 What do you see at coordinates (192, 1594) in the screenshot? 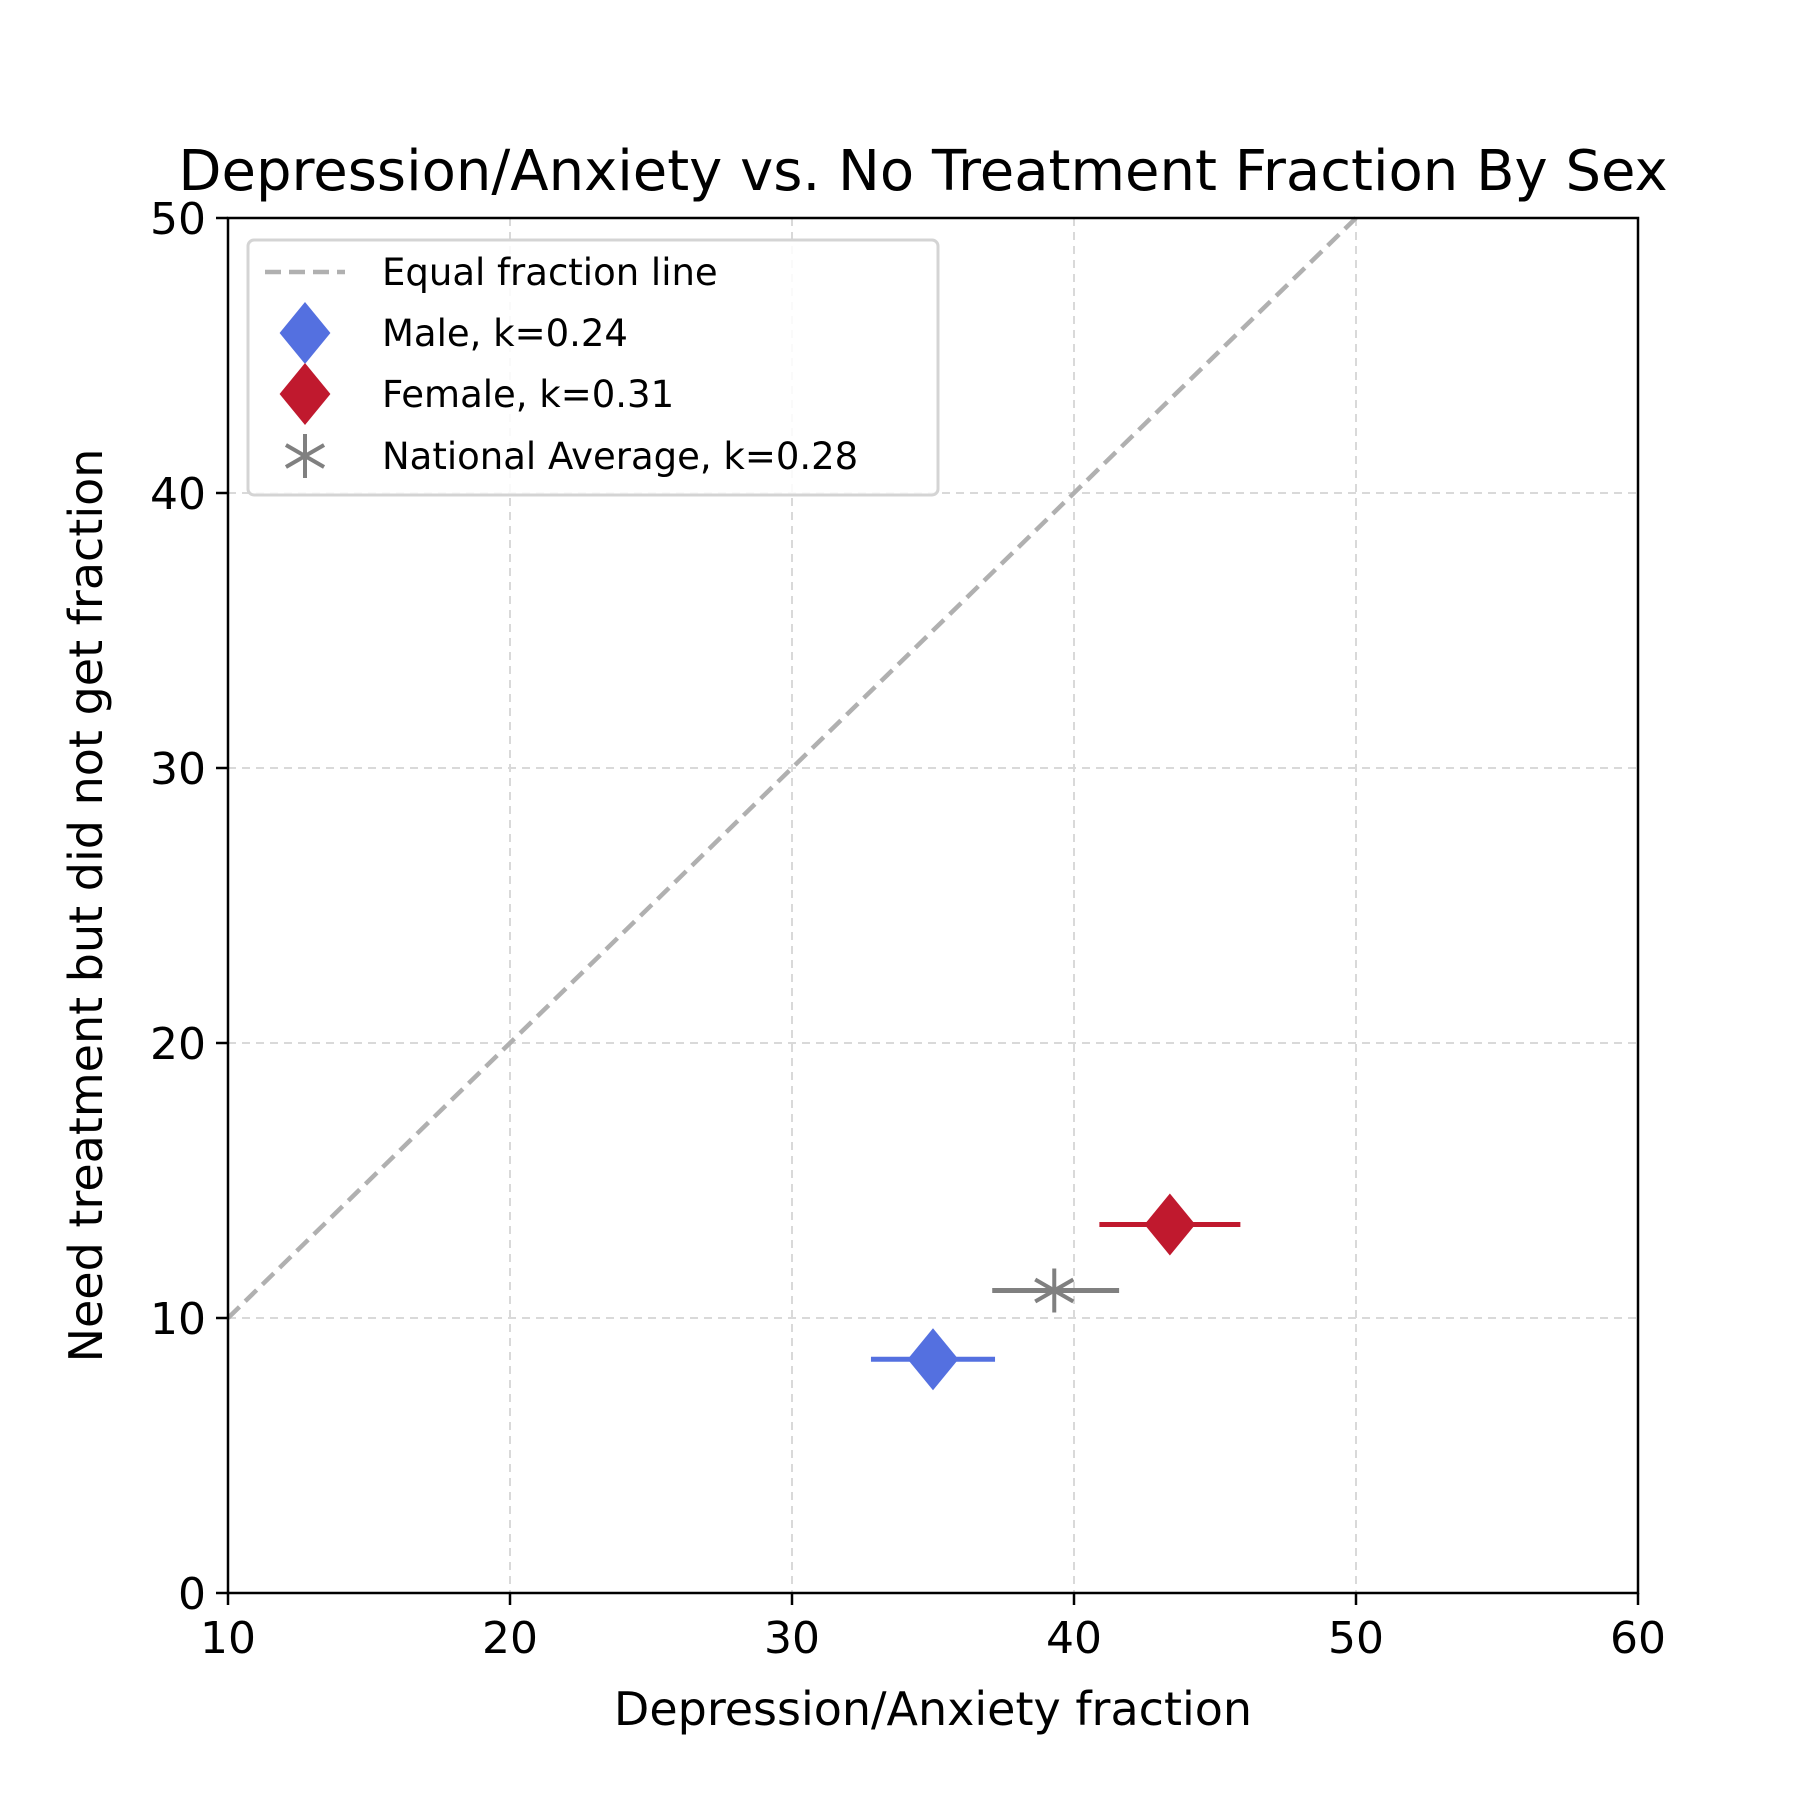
I see `y-tick-label: 0` at bounding box center [192, 1594].